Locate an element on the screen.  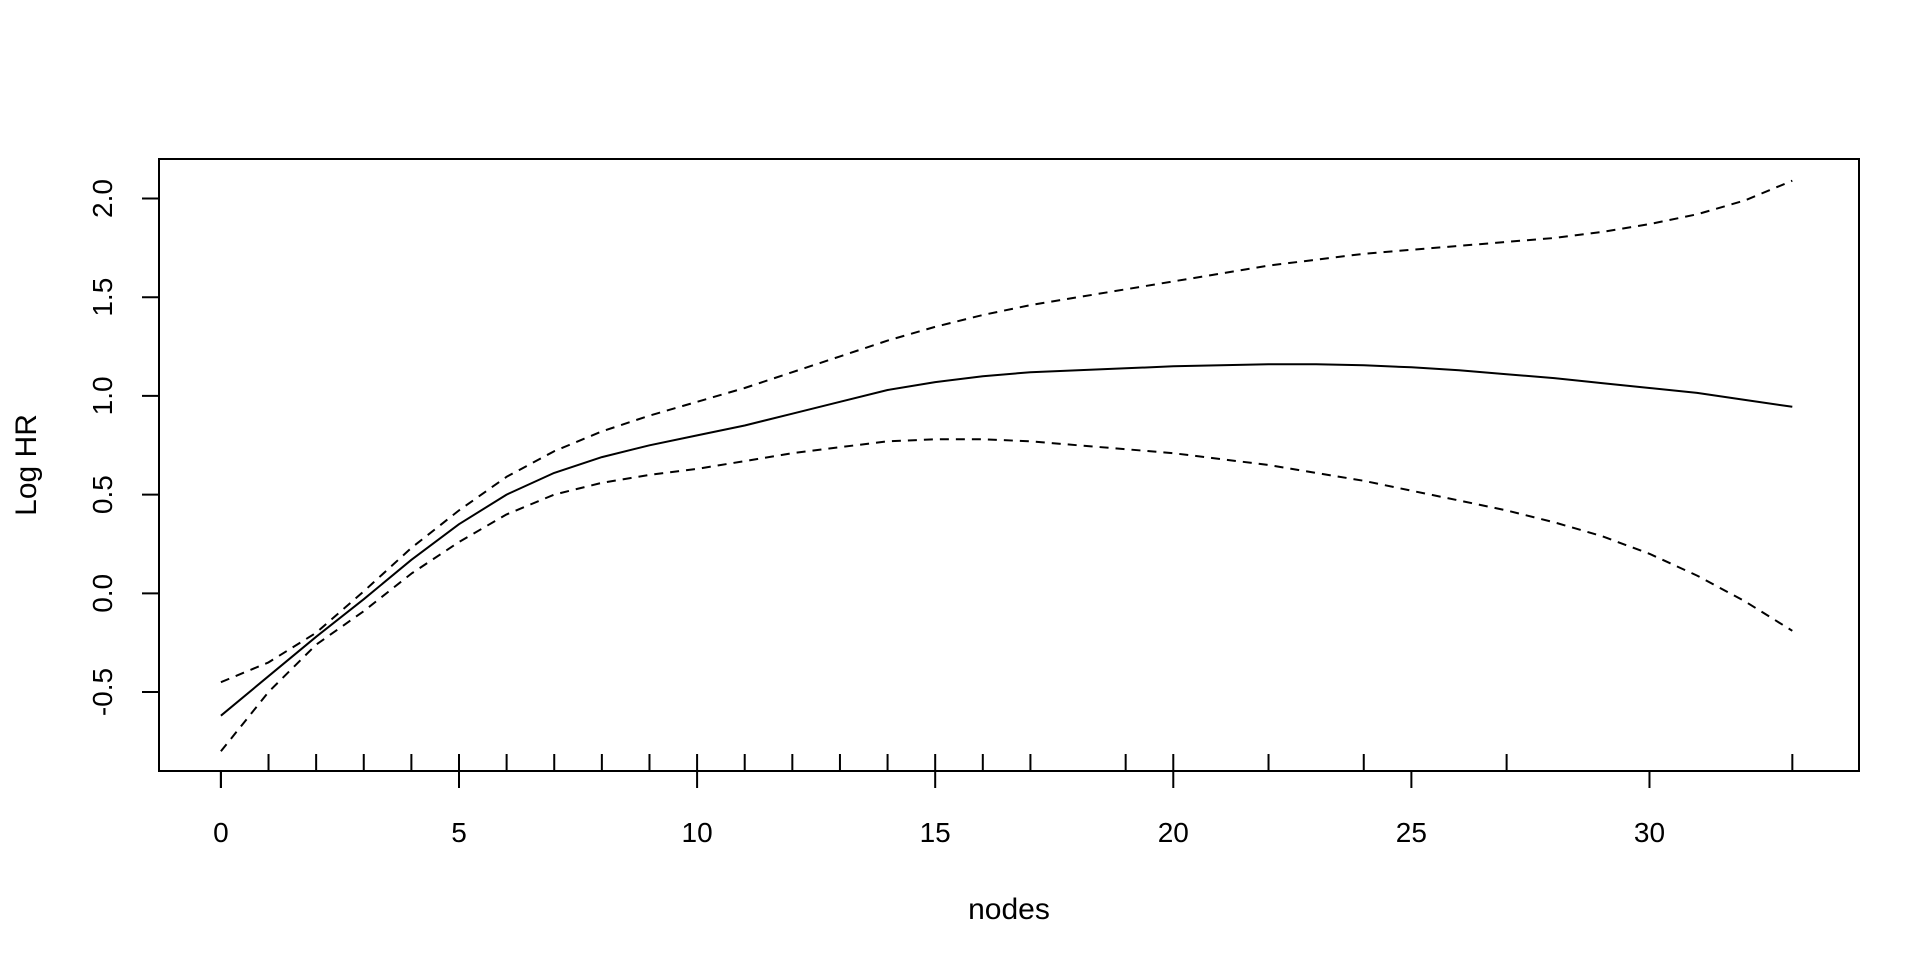
rug-layer is located at coordinates (1030, 762).